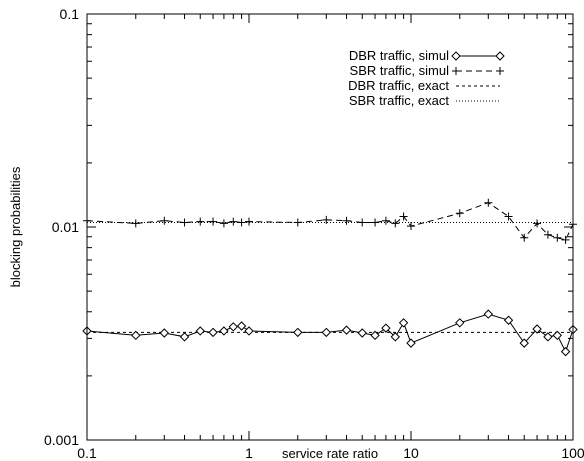  Describe the element at coordinates (330, 453) in the screenshot. I see `x-axis-label: service rate ratio` at that location.